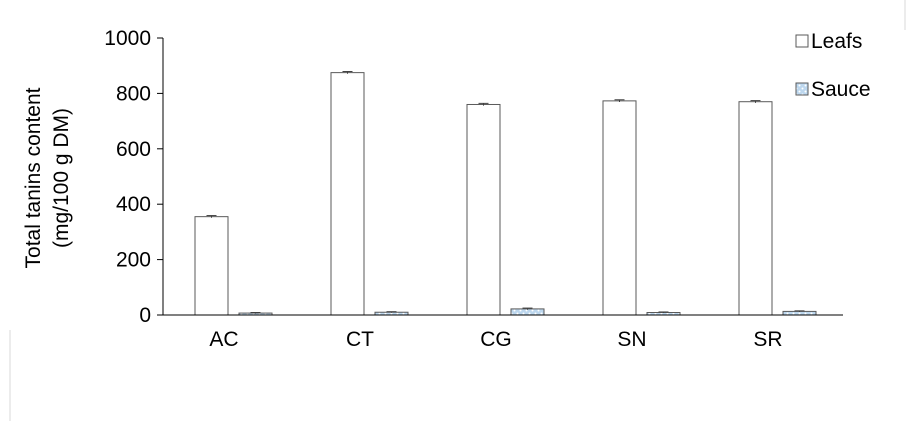  What do you see at coordinates (767, 339) in the screenshot?
I see `x-category-label: SR` at bounding box center [767, 339].